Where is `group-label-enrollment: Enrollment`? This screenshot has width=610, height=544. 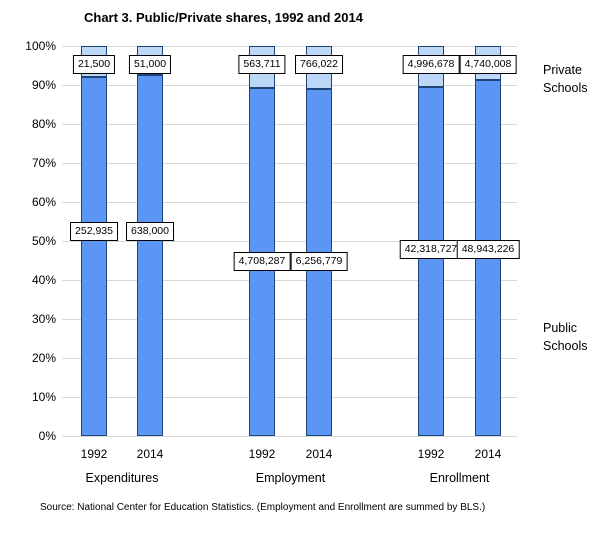
group-label-enrollment: Enrollment is located at coordinates (459, 478).